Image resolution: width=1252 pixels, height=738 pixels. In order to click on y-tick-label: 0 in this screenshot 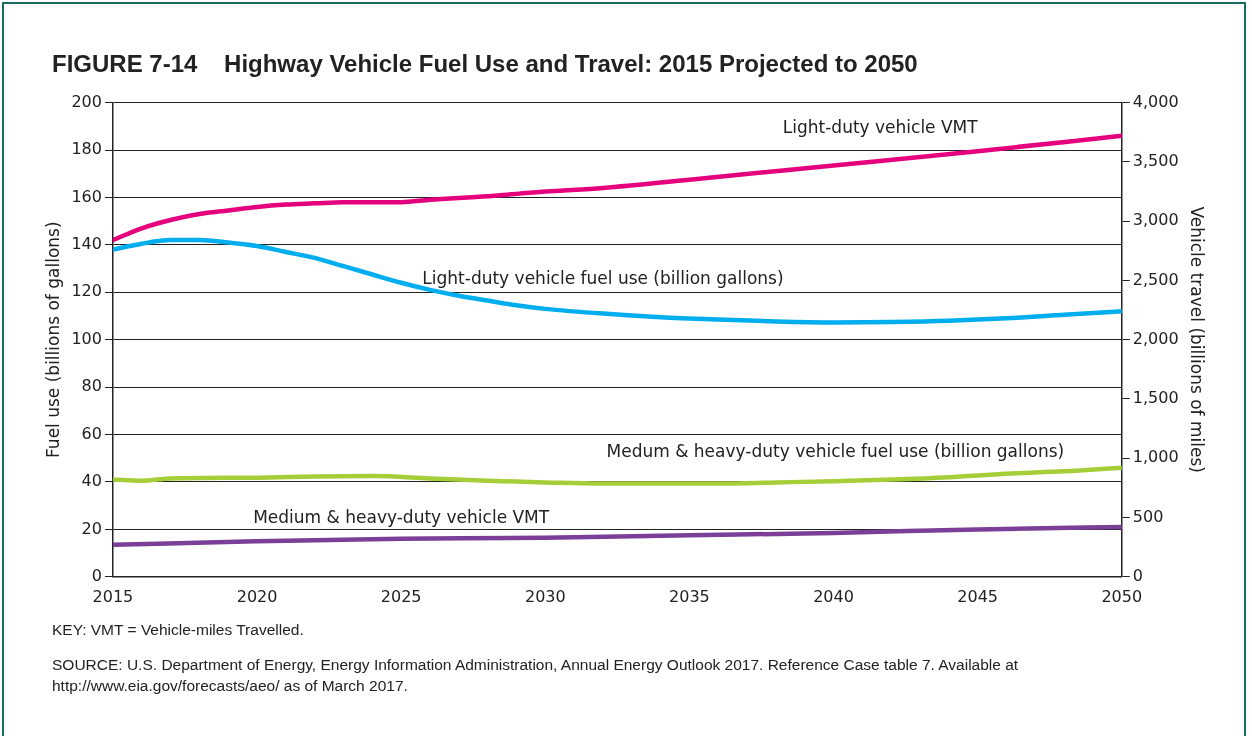, I will do `click(96, 575)`.